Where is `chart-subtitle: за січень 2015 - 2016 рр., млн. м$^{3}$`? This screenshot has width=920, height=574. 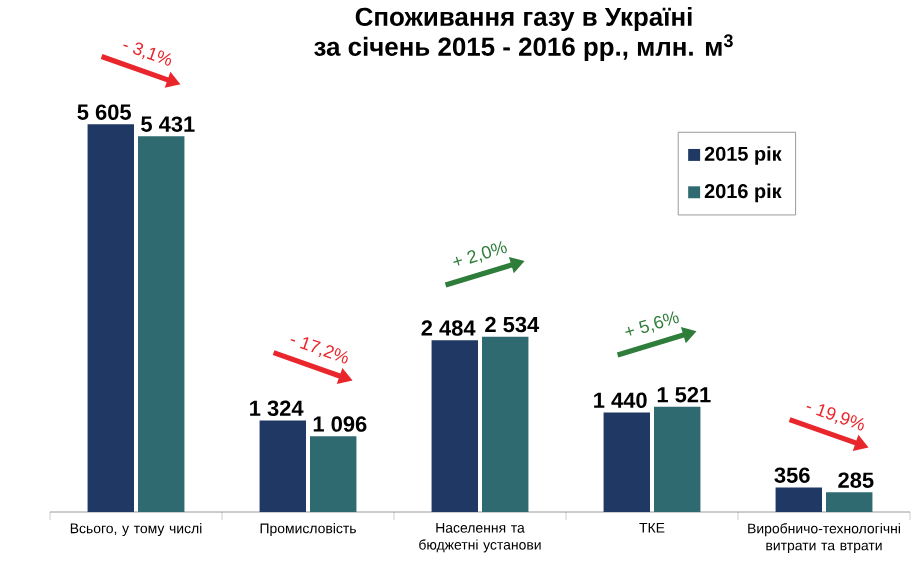
chart-subtitle: за січень 2015 - 2016 рр., млн. м$^{3}$ is located at coordinates (523, 48).